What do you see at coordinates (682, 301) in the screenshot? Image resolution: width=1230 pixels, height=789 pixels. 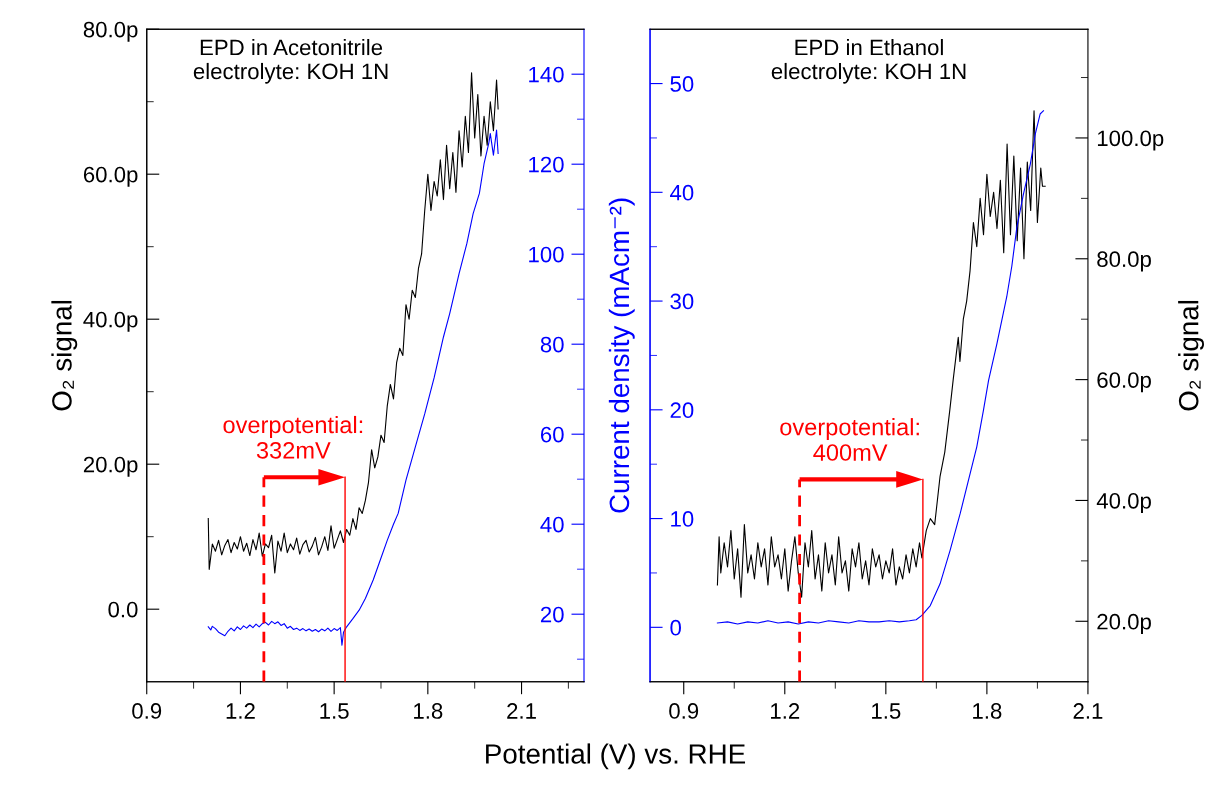 I see `y-tick-label: 30` at bounding box center [682, 301].